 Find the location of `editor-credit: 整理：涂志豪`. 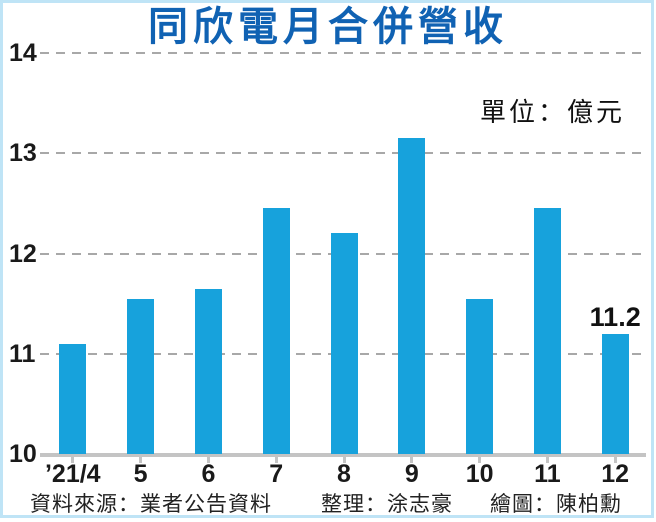

editor-credit: 整理：涂志豪 is located at coordinates (387, 504).